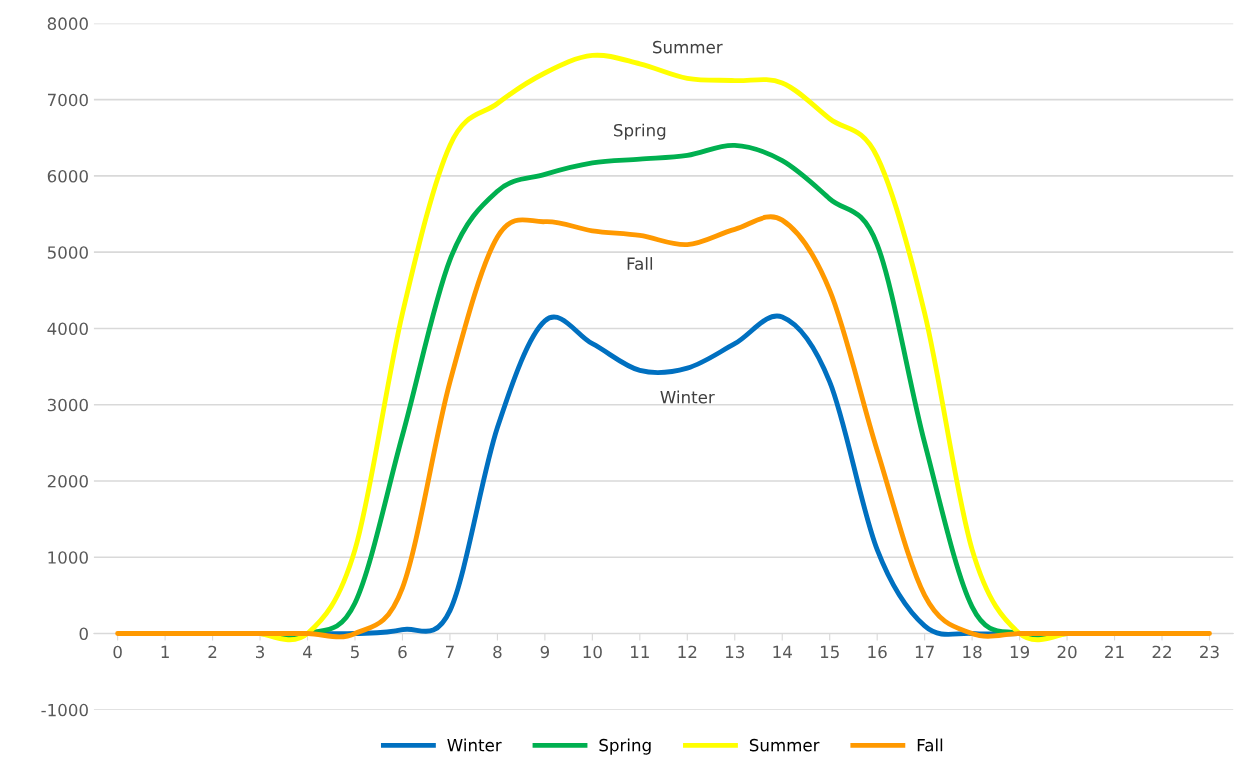  Describe the element at coordinates (68, 557) in the screenshot. I see `y-tick-label: 1000` at that location.